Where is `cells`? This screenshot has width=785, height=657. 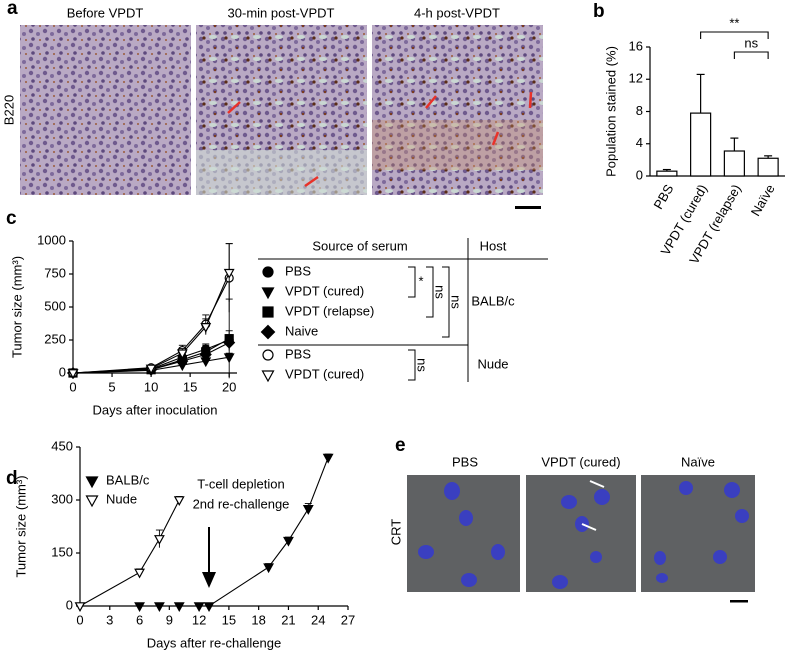 cells is located at coordinates (583, 535).